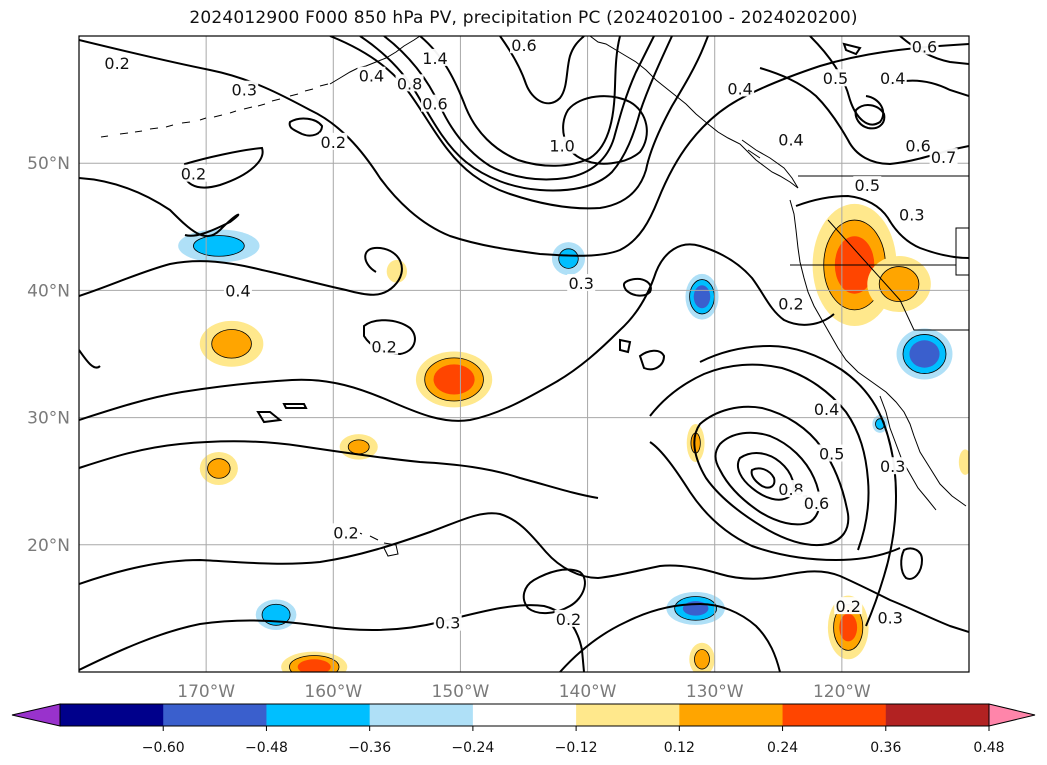  I want to click on latitude-label: 30°N, so click(48, 419).